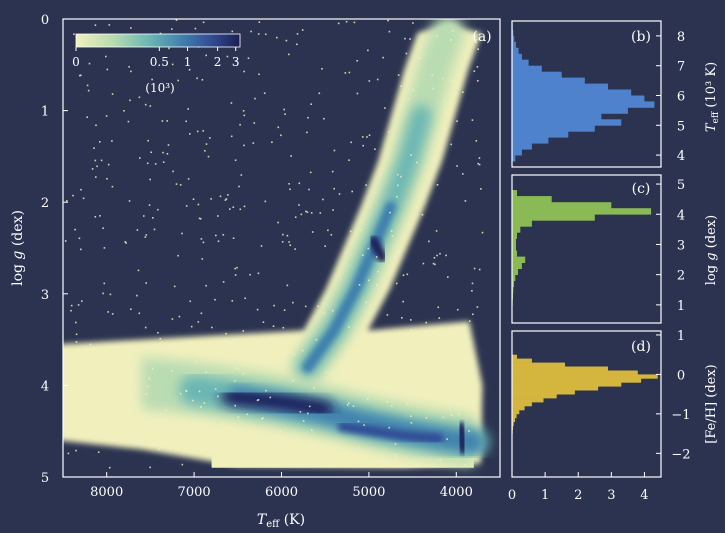 This screenshot has height=533, width=725. What do you see at coordinates (673, 395) in the screenshot?
I see `panel-d-y-ticks: 1 0 −1 −2` at bounding box center [673, 395].